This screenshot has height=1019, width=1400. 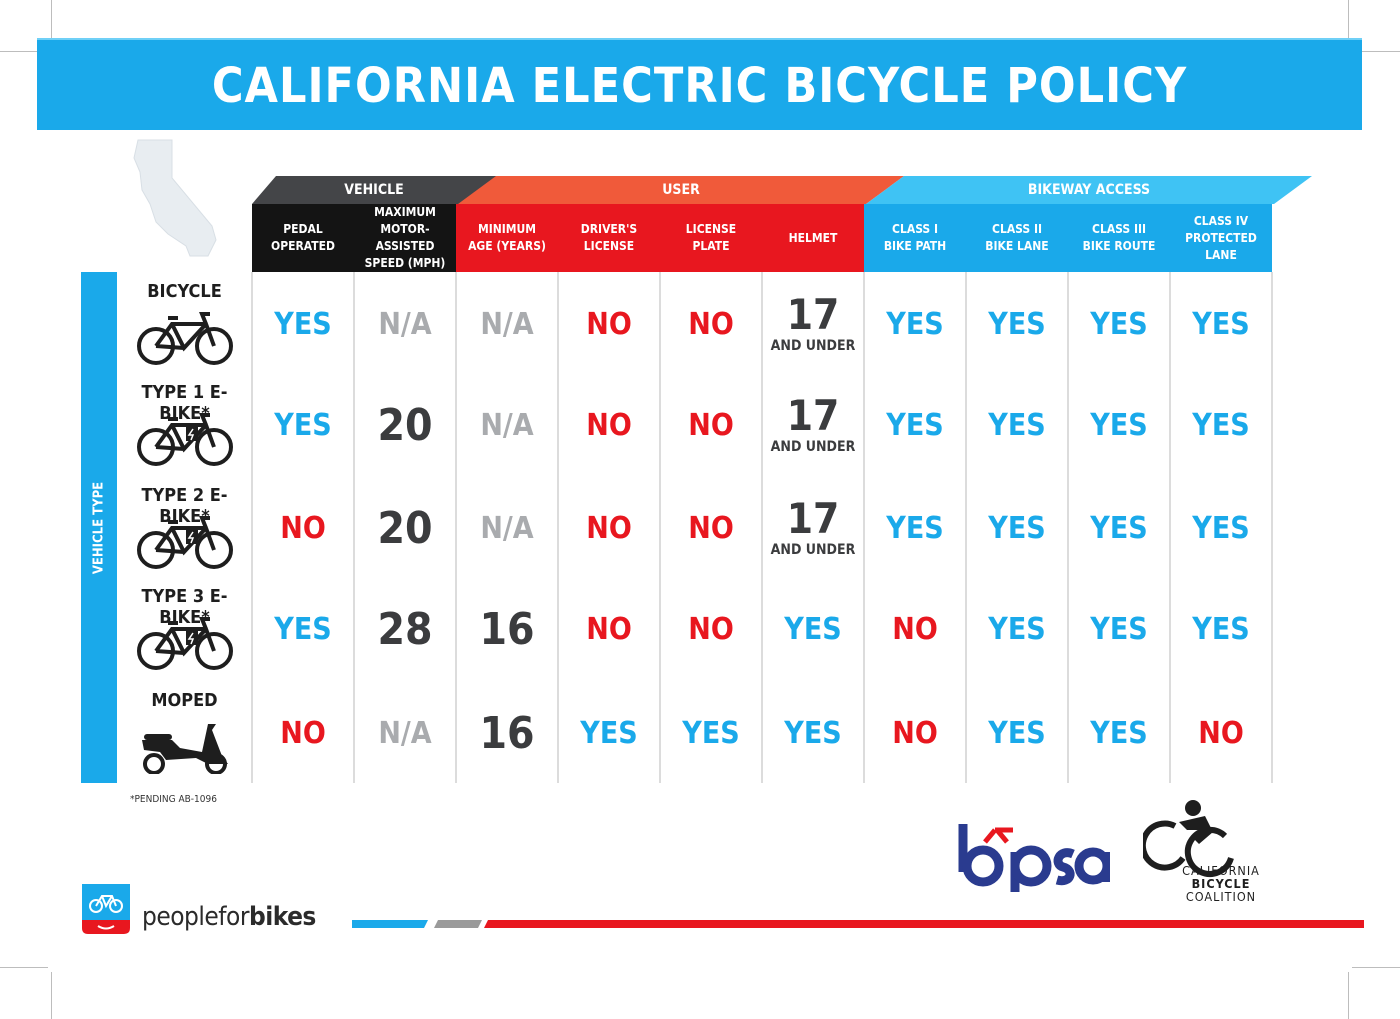 I want to click on cbc-line-1: CALIFORNIA, so click(x=1221, y=870).